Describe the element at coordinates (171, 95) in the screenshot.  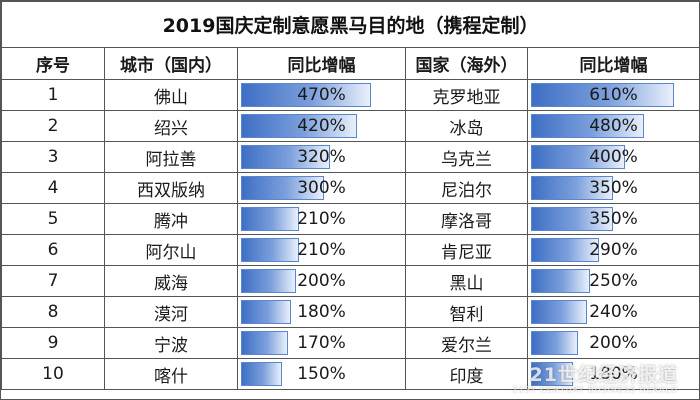
I see `cell-city: 佛山` at that location.